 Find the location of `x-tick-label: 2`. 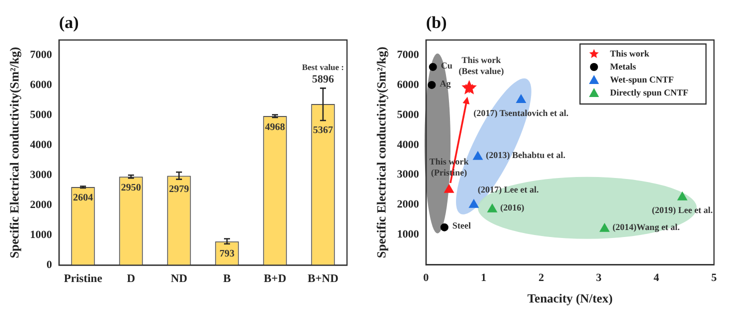

x-tick-label: 2 is located at coordinates (541, 278).